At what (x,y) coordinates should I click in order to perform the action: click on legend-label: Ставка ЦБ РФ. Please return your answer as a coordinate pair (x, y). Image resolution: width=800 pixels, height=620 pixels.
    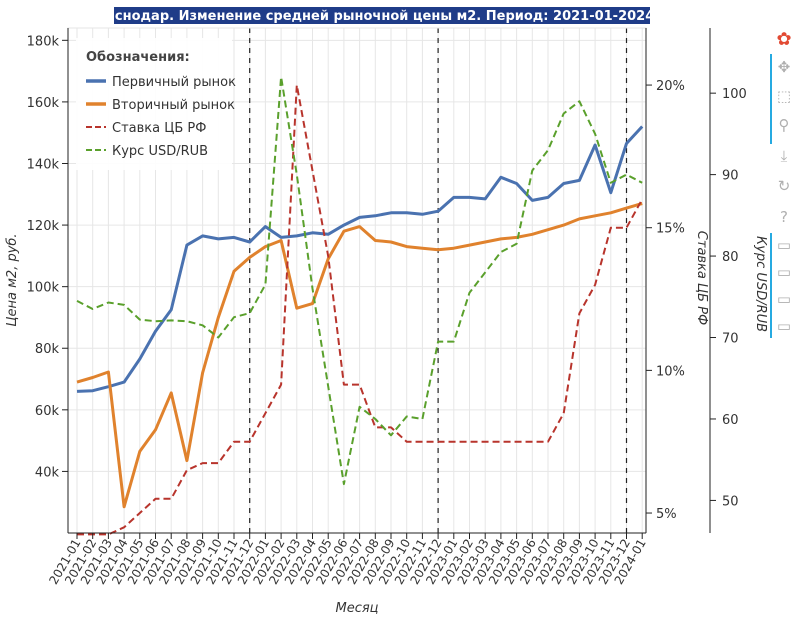
    Looking at the image, I should click on (159, 128).